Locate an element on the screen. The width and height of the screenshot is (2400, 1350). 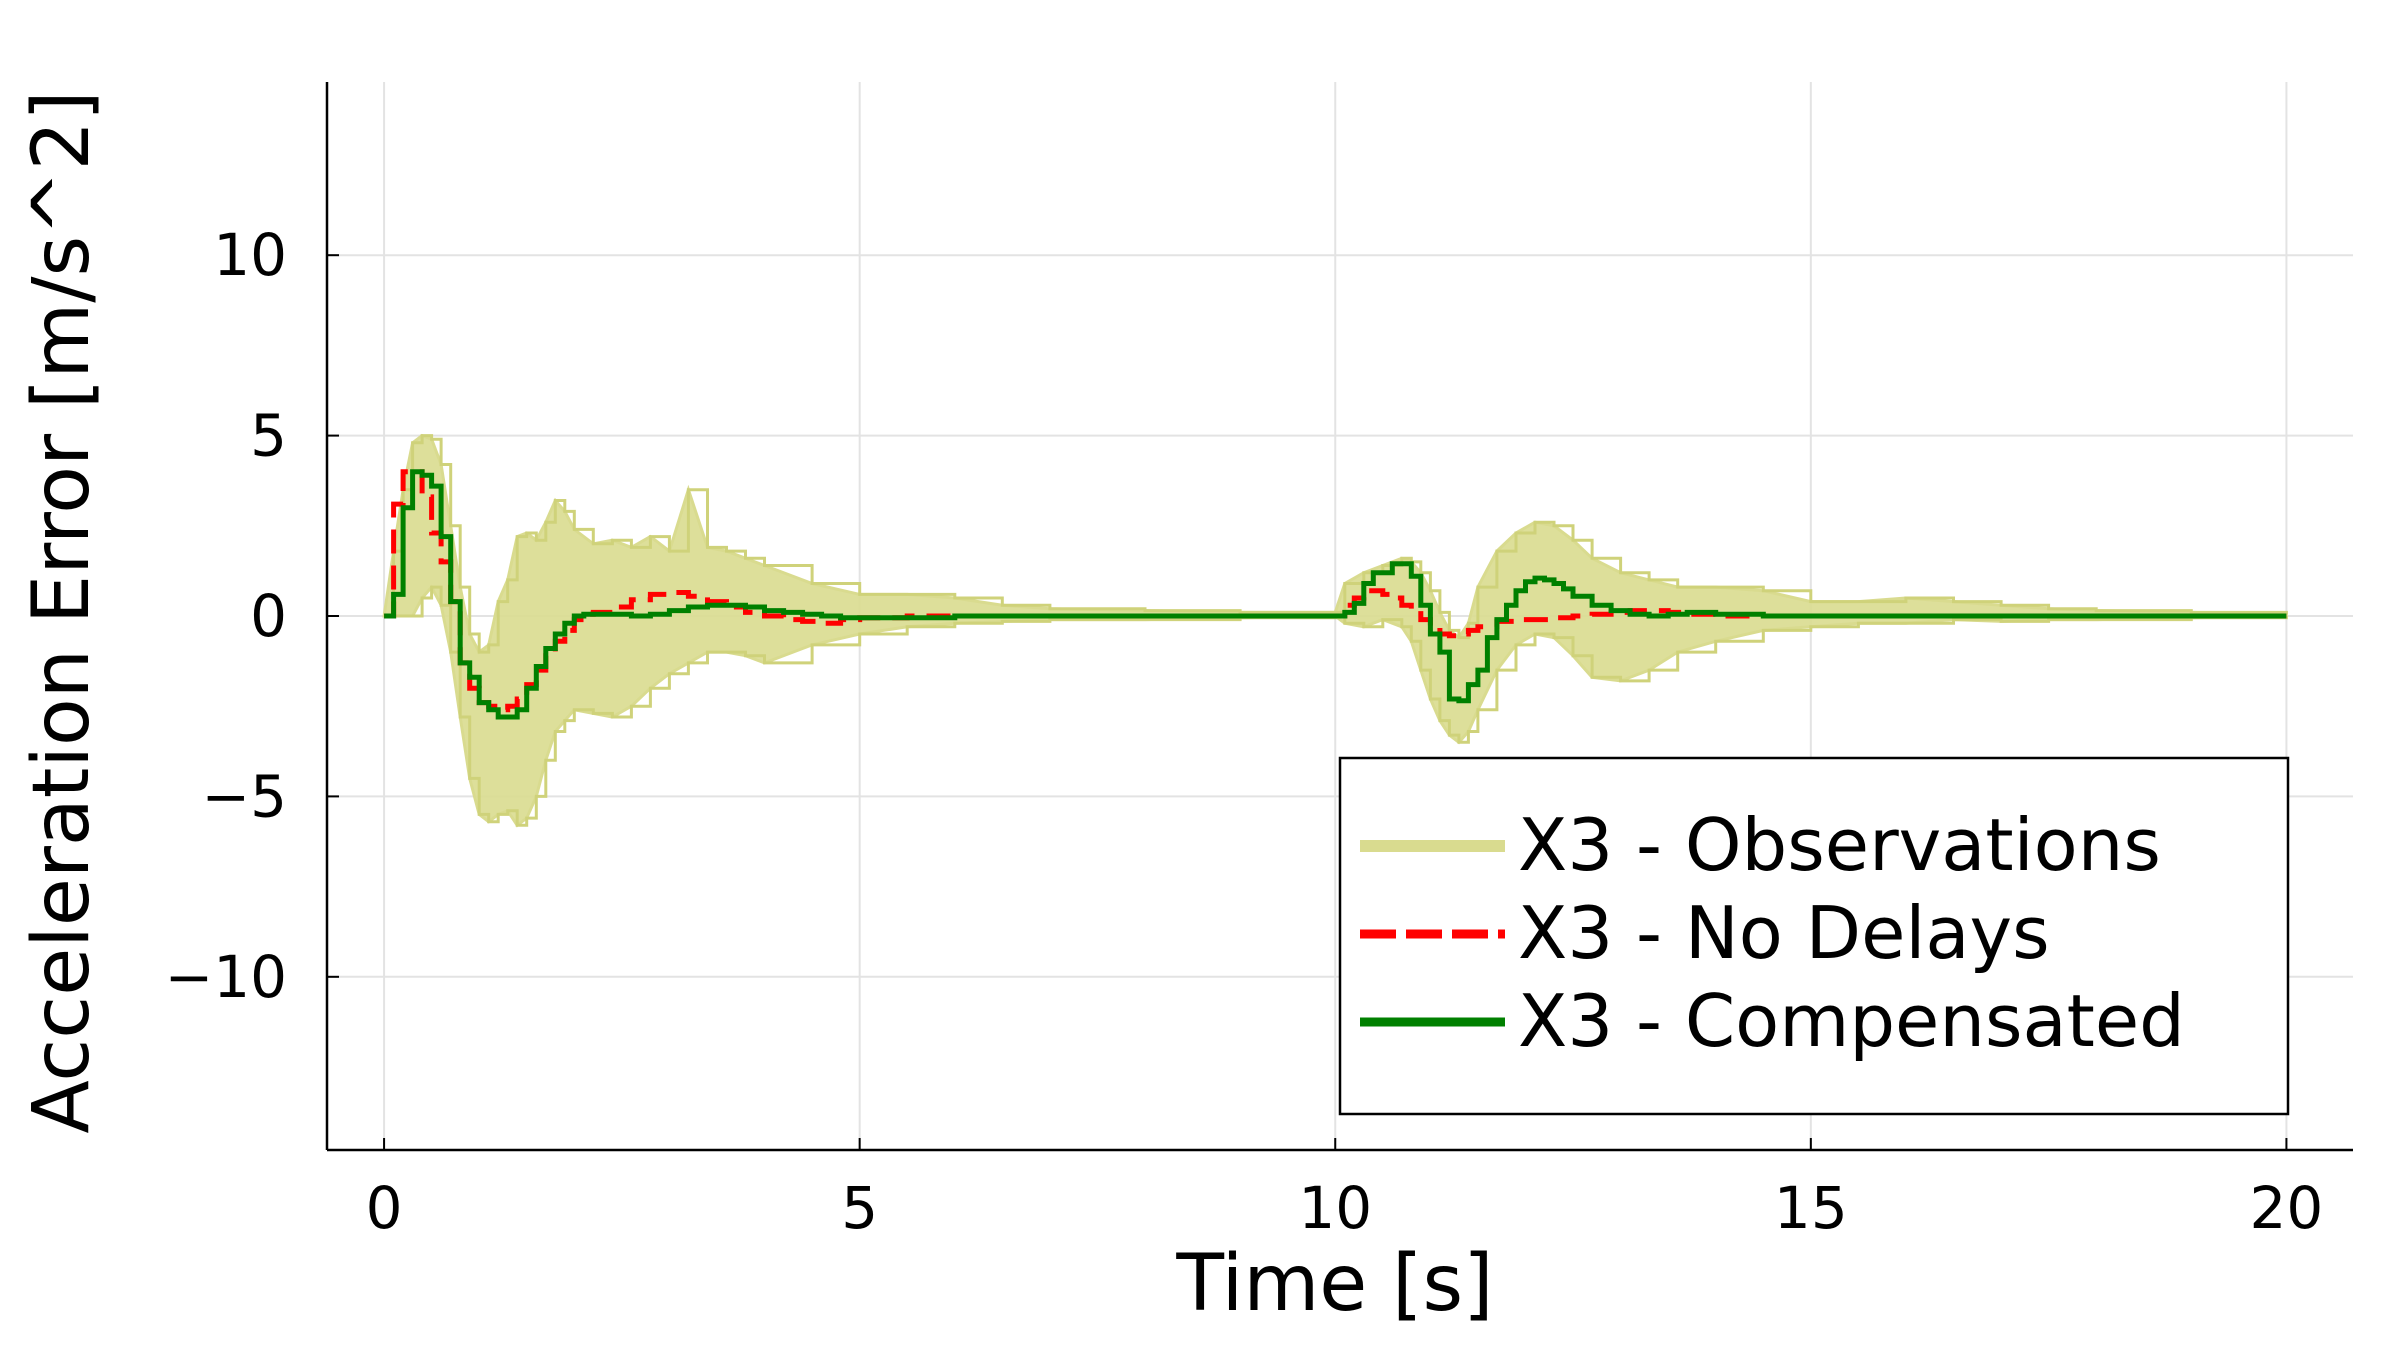
x-tick-label: 5 is located at coordinates (859, 1208).